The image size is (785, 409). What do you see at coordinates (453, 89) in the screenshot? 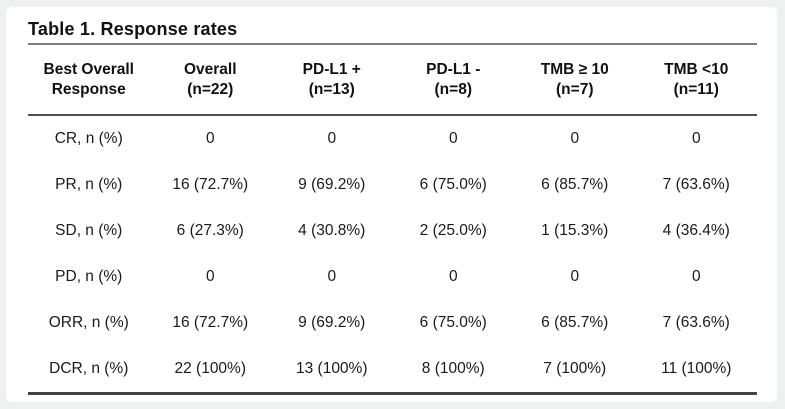
I see `column-header-line2: (n=8)` at bounding box center [453, 89].